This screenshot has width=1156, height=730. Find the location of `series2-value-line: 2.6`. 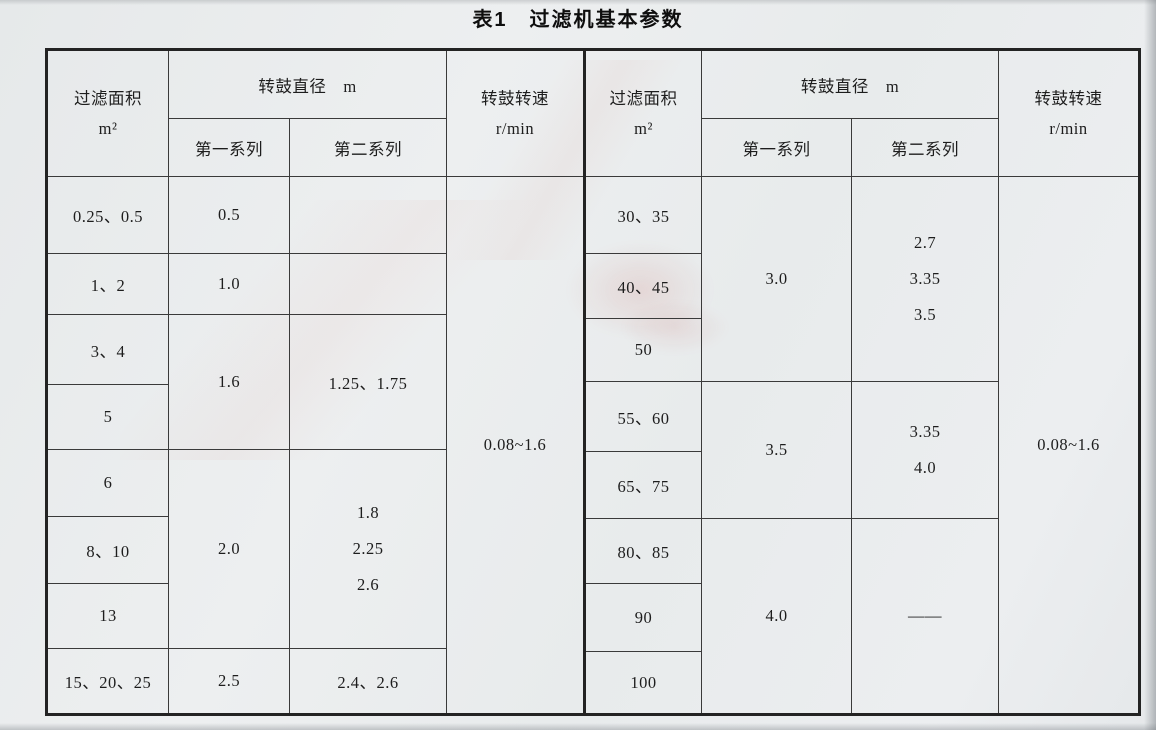

series2-value-line: 2.6 is located at coordinates (368, 584).